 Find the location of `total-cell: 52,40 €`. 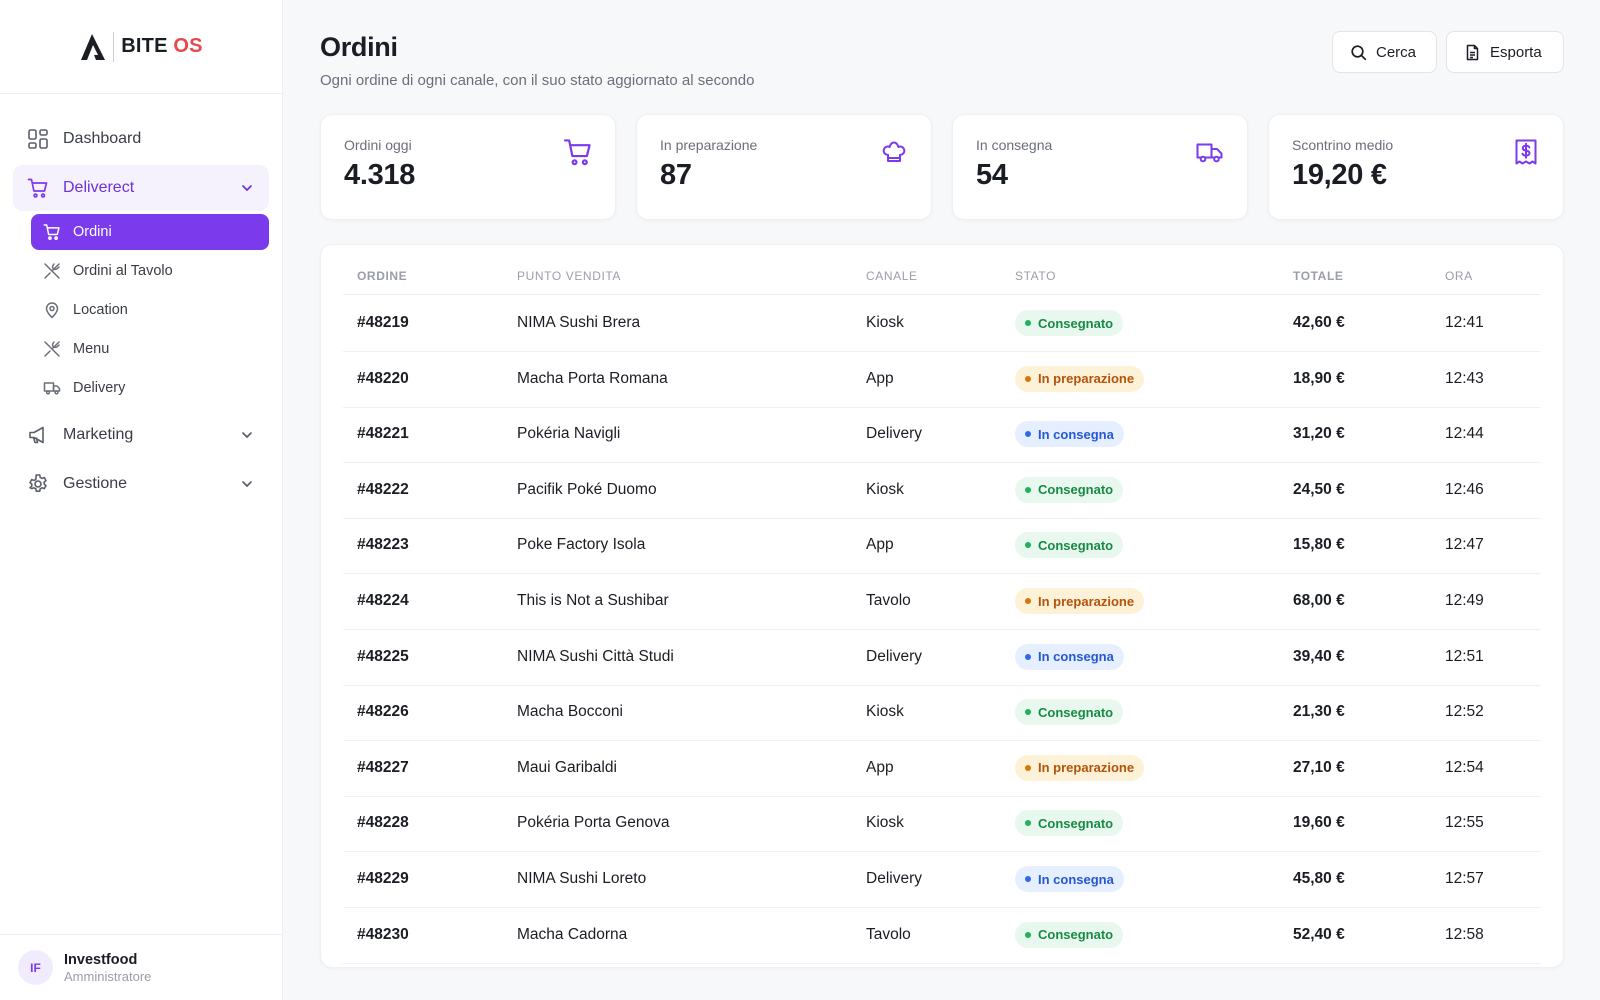

total-cell: 52,40 € is located at coordinates (1319, 934).